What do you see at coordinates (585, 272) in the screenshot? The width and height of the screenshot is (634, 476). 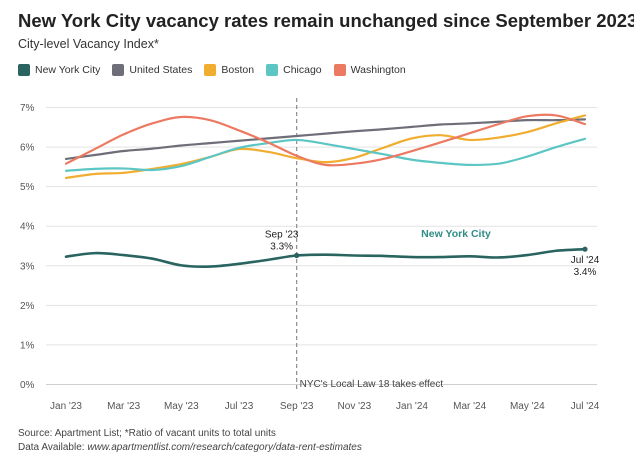 I see `annotation-value-label: 3.4%` at bounding box center [585, 272].